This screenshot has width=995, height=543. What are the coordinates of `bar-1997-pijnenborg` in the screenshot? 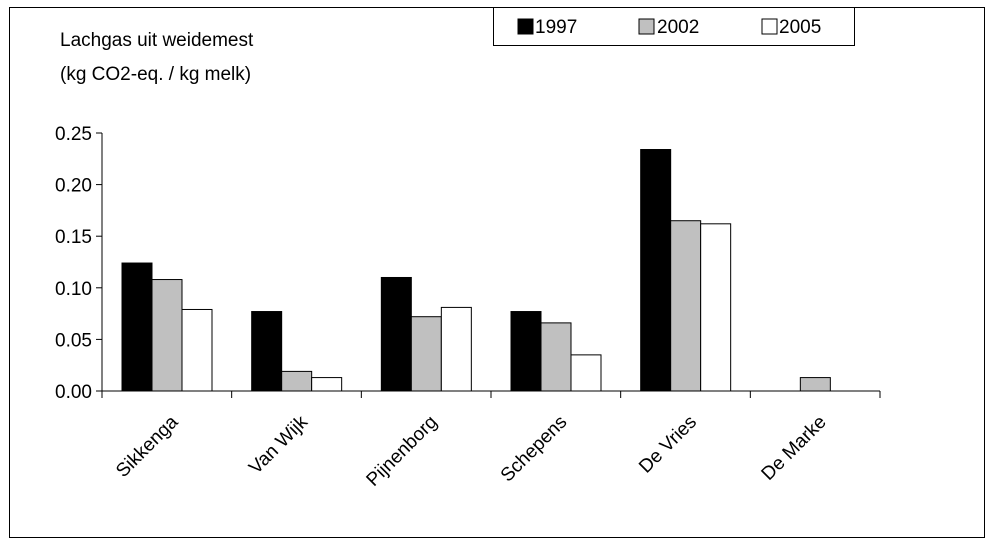 It's located at (396, 334).